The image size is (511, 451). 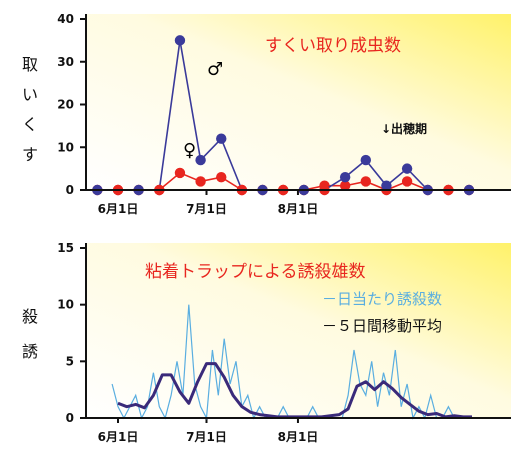 What do you see at coordinates (70, 361) in the screenshot?
I see `lower-ytick-label: 5` at bounding box center [70, 361].